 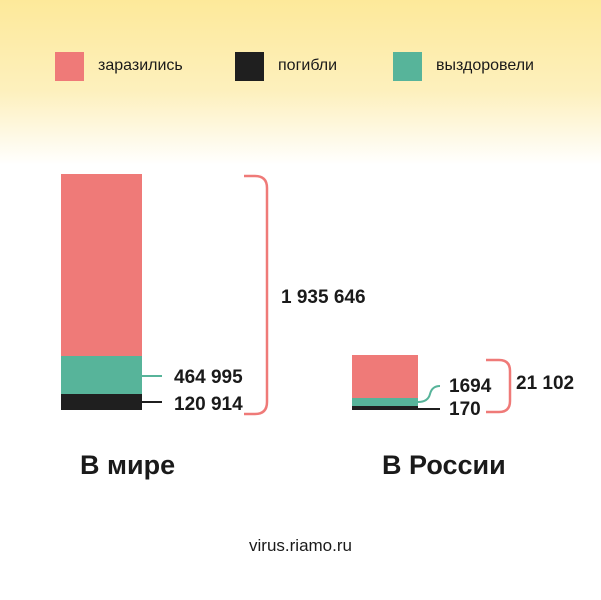 What do you see at coordinates (444, 465) in the screenshot?
I see `category-label-russia: В России` at bounding box center [444, 465].